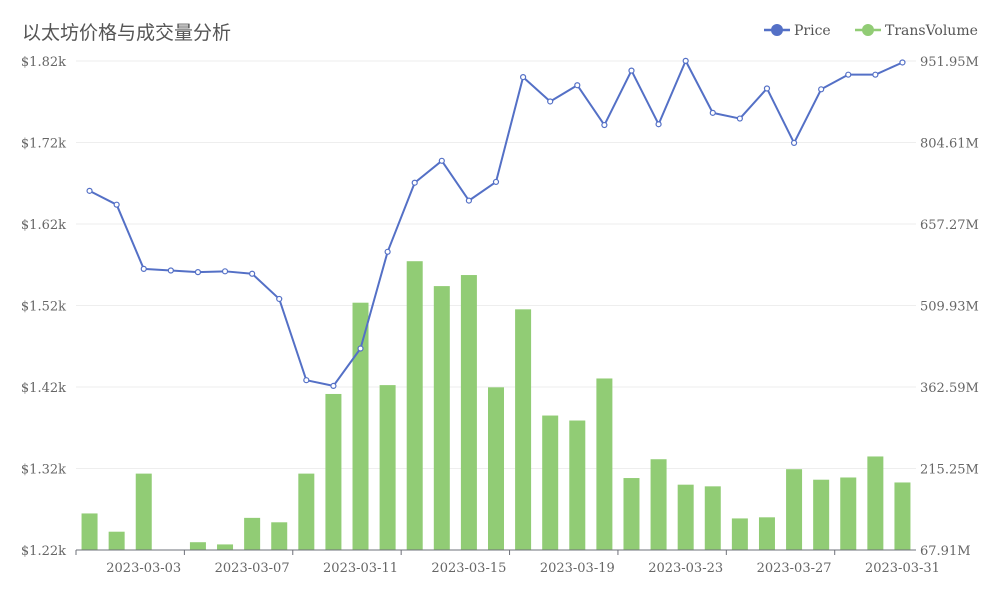 The width and height of the screenshot is (1000, 600). I want to click on x-axis-tick-label: 2023-03-11, so click(360, 568).